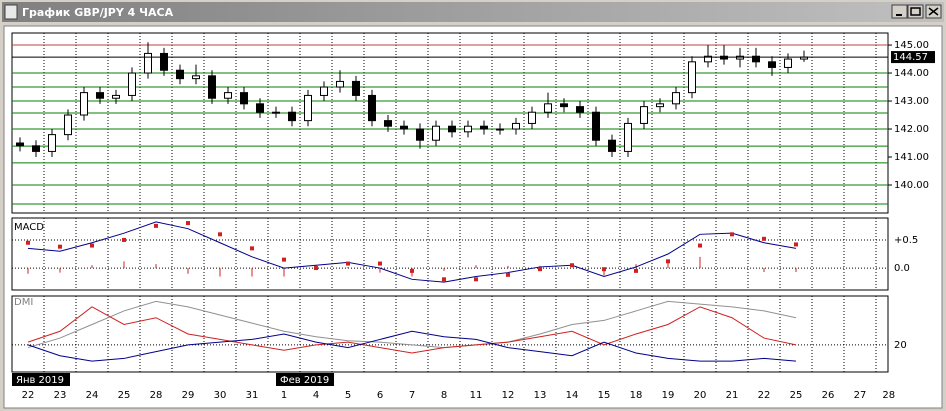  I want to click on x-tick-label: 23, so click(60, 395).